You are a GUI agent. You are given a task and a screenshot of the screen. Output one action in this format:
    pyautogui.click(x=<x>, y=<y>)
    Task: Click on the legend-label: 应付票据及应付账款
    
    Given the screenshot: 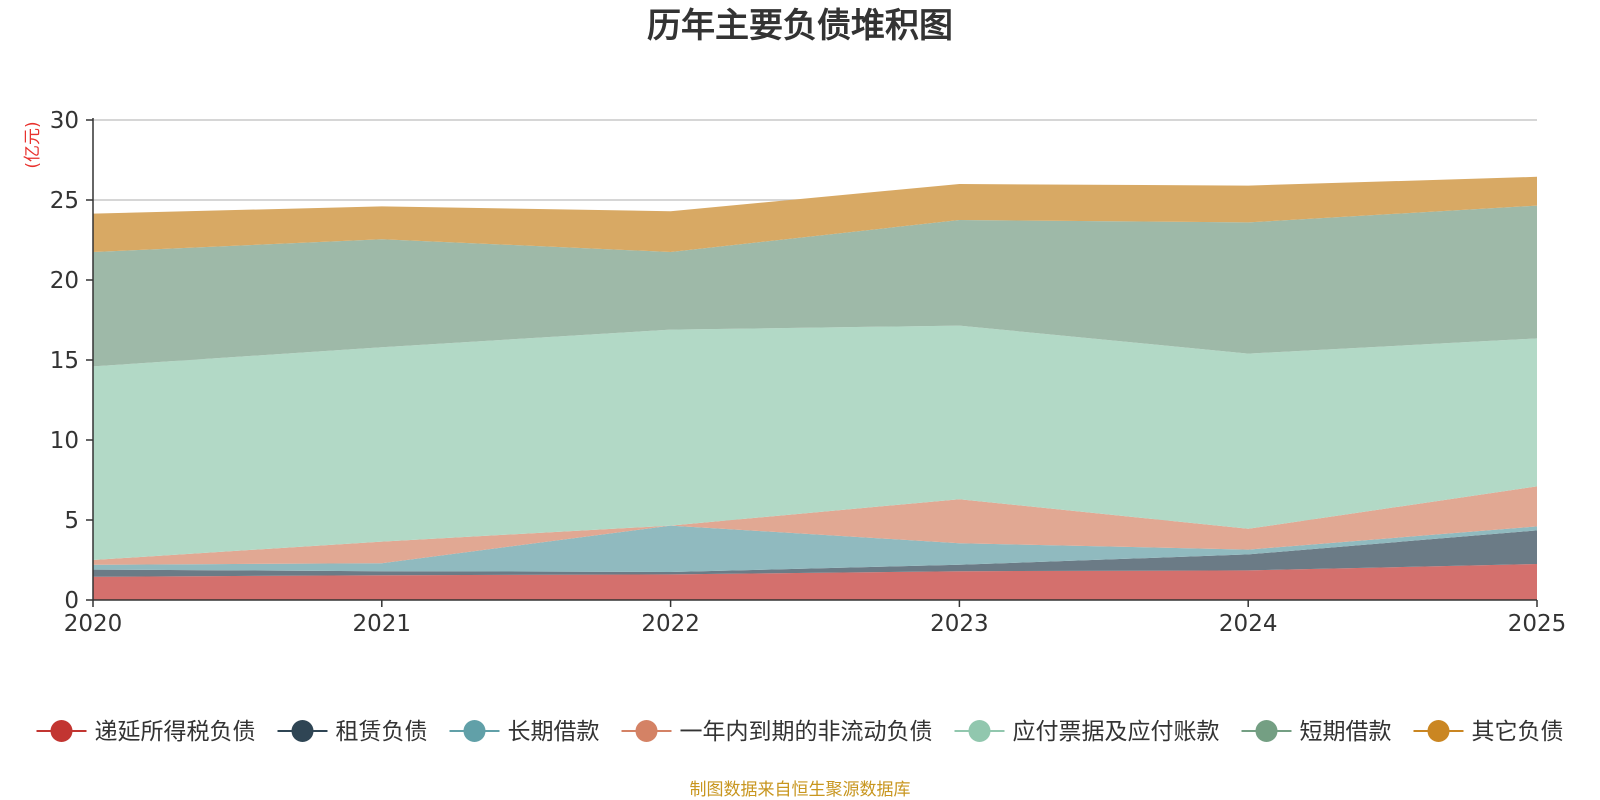 What is the action you would take?
    pyautogui.click(x=1116, y=732)
    